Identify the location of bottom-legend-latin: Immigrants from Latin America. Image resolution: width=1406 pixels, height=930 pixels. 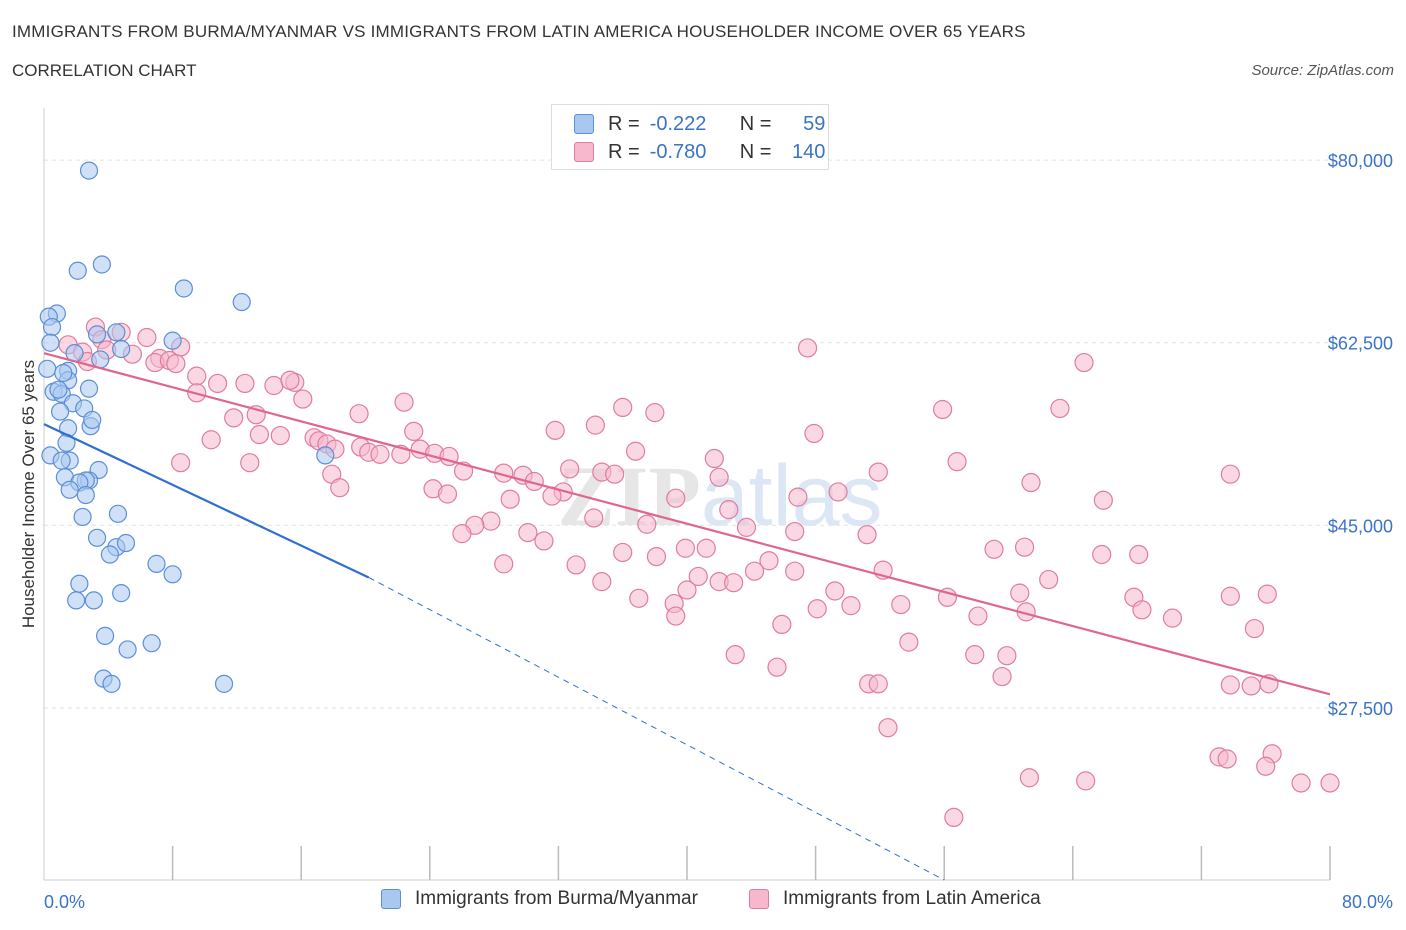
(895, 899).